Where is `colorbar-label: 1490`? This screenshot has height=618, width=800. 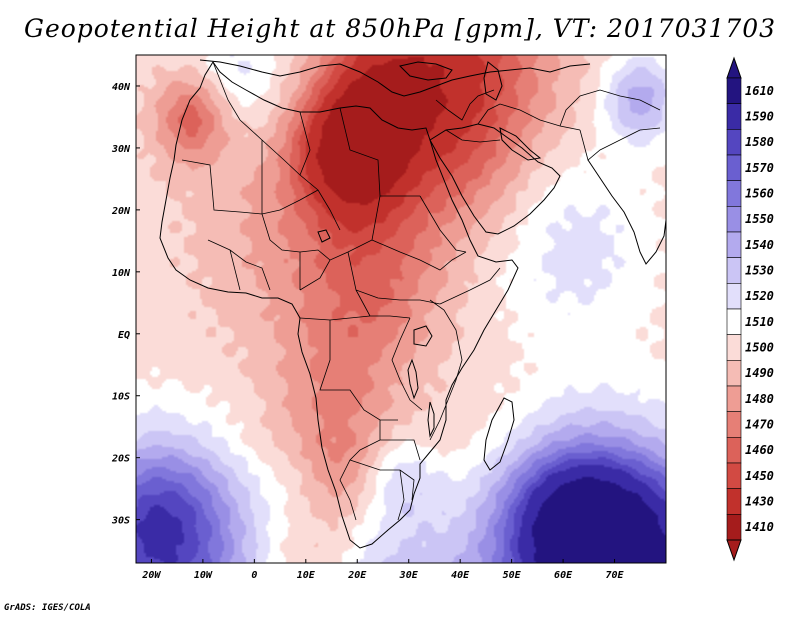 colorbar-label: 1490 is located at coordinates (759, 373).